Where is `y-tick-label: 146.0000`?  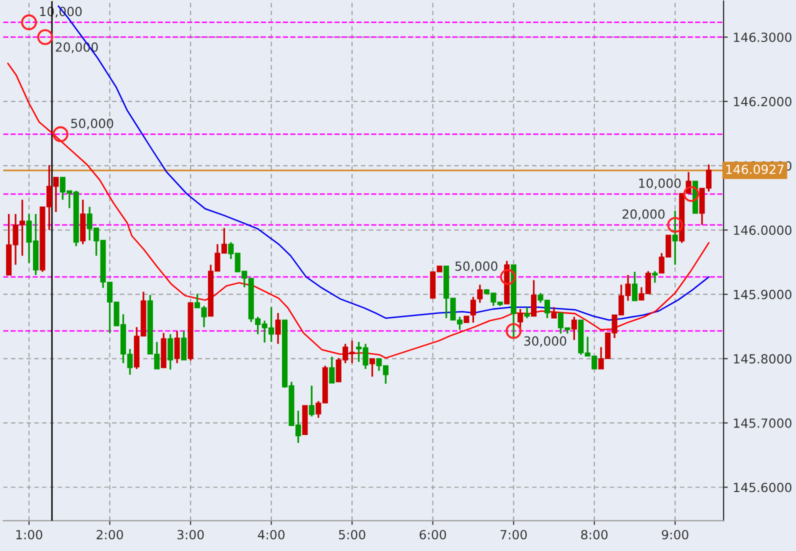
y-tick-label: 146.0000 is located at coordinates (763, 230).